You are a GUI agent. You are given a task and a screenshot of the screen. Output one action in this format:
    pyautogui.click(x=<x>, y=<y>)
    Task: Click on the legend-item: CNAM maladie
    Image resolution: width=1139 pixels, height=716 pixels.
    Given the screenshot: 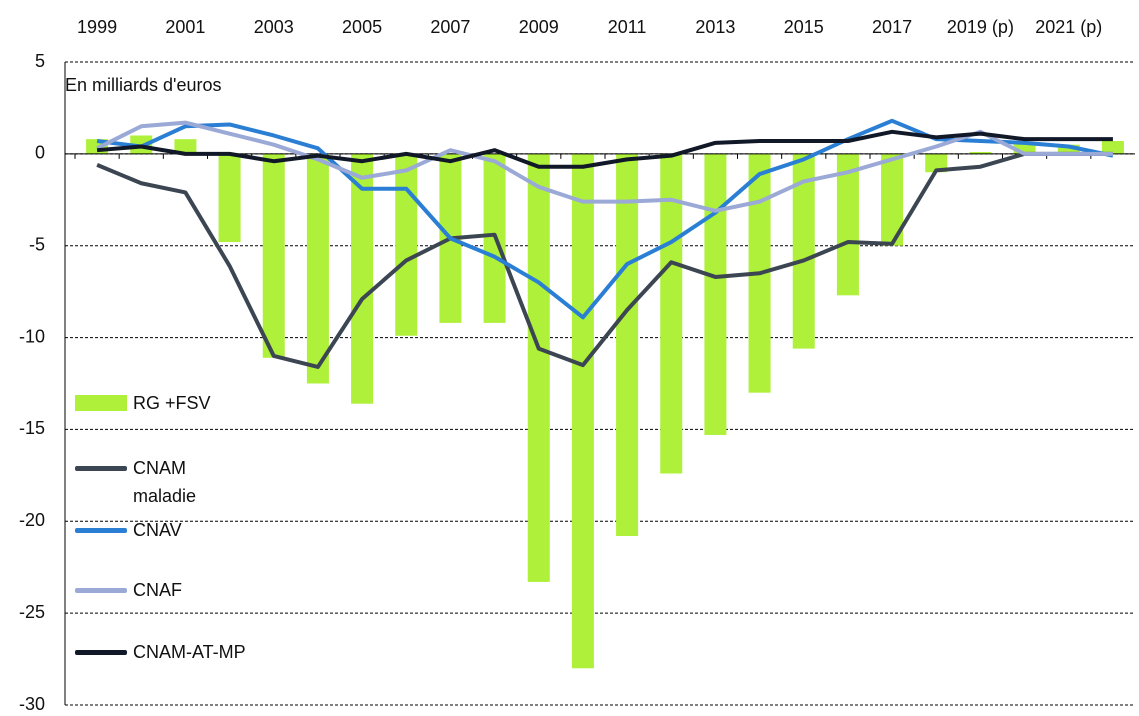 What is the action you would take?
    pyautogui.click(x=151, y=482)
    